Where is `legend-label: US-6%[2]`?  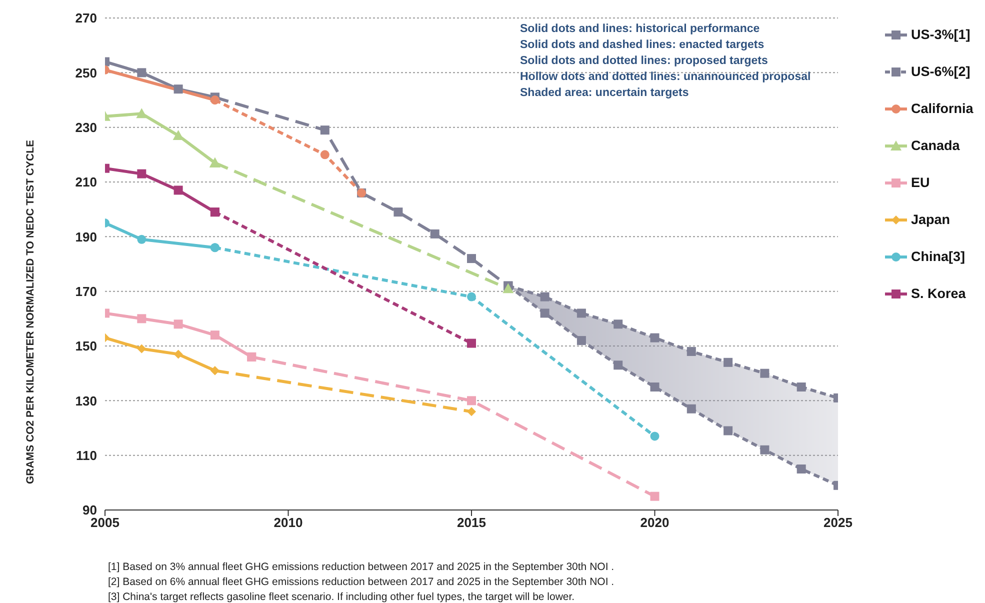
legend-label: US-6%[2] is located at coordinates (940, 71).